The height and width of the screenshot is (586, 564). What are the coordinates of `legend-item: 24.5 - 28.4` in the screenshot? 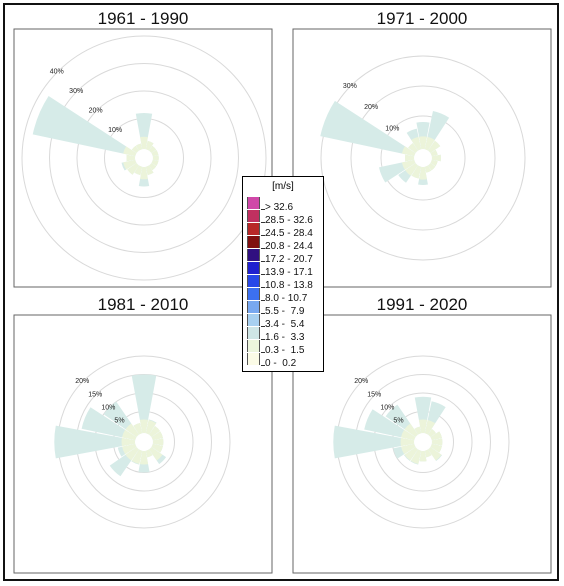 It's located at (284, 231).